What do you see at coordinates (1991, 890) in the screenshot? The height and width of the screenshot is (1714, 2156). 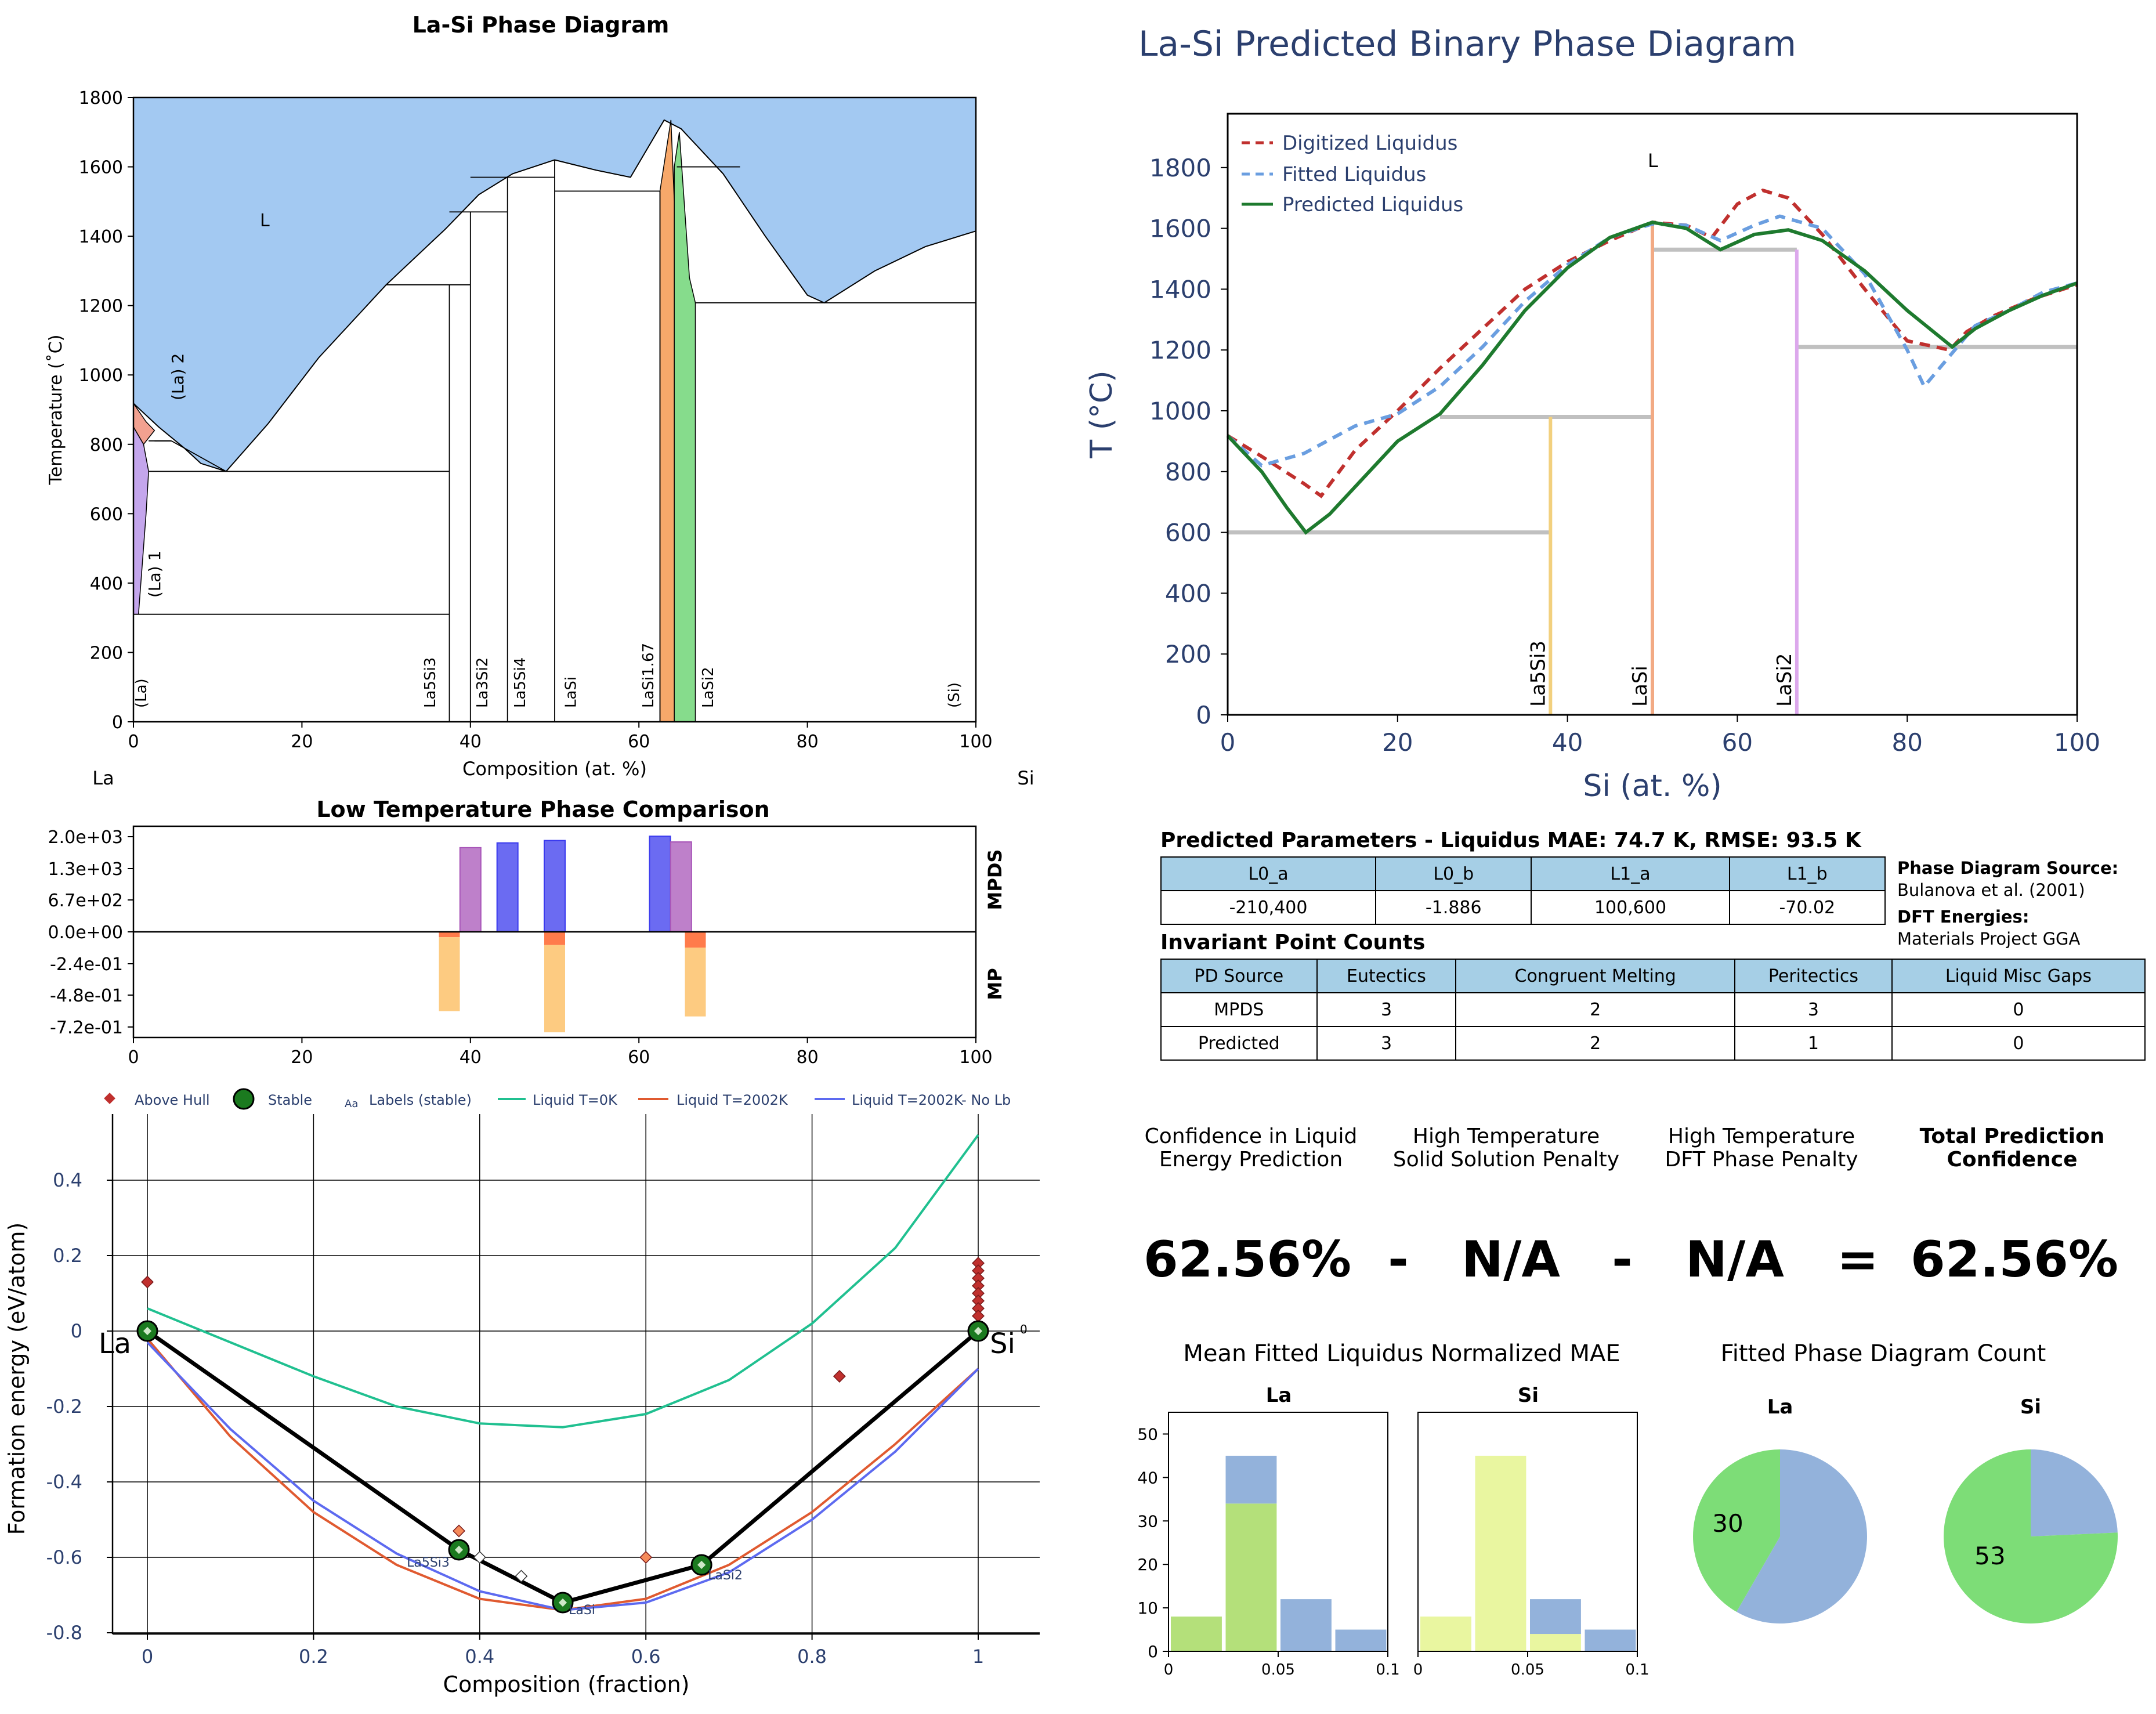 I see `pd-source-value: Bulanova et al. (2001)` at bounding box center [1991, 890].